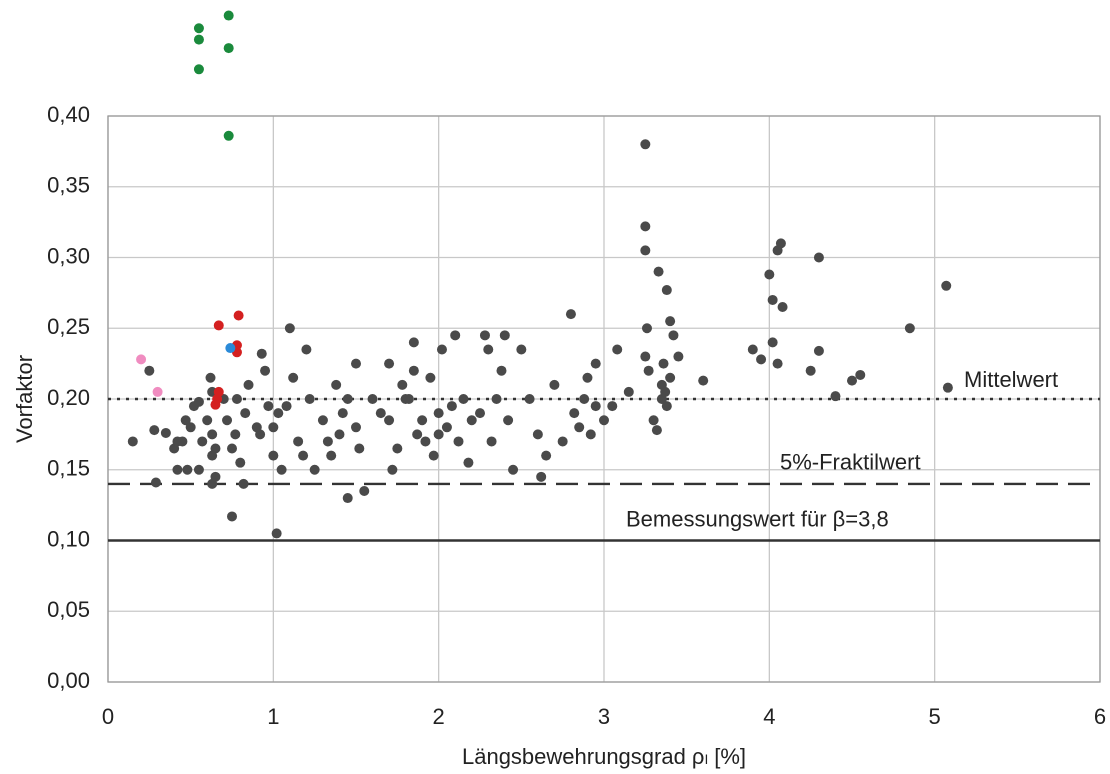 This screenshot has height=774, width=1110. Describe the element at coordinates (604, 756) in the screenshot. I see `x-axis-title: Längsbewehrungsgrad ρₗ [%]` at that location.